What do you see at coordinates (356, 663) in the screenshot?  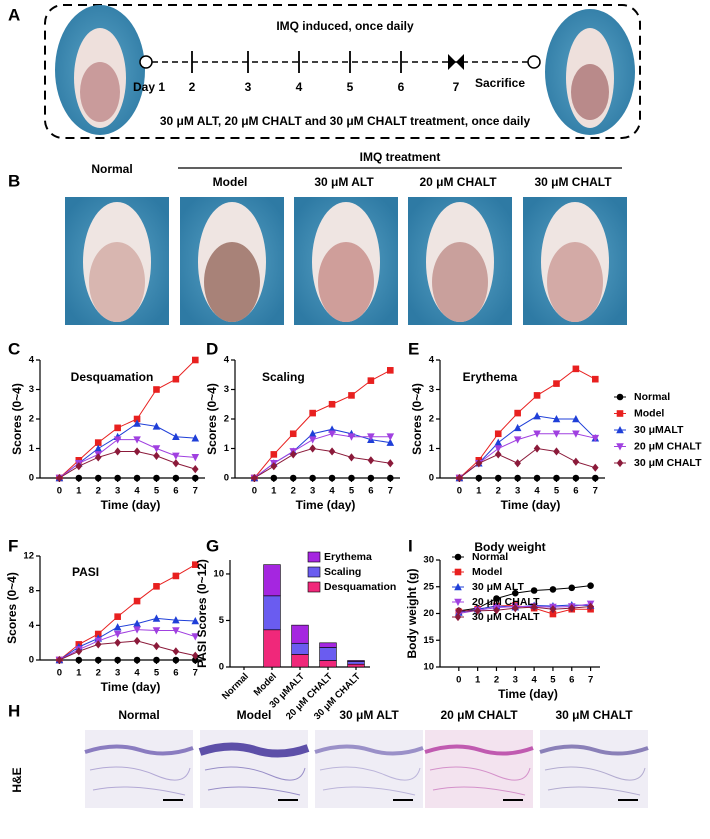 I see `bar-segment` at bounding box center [356, 663].